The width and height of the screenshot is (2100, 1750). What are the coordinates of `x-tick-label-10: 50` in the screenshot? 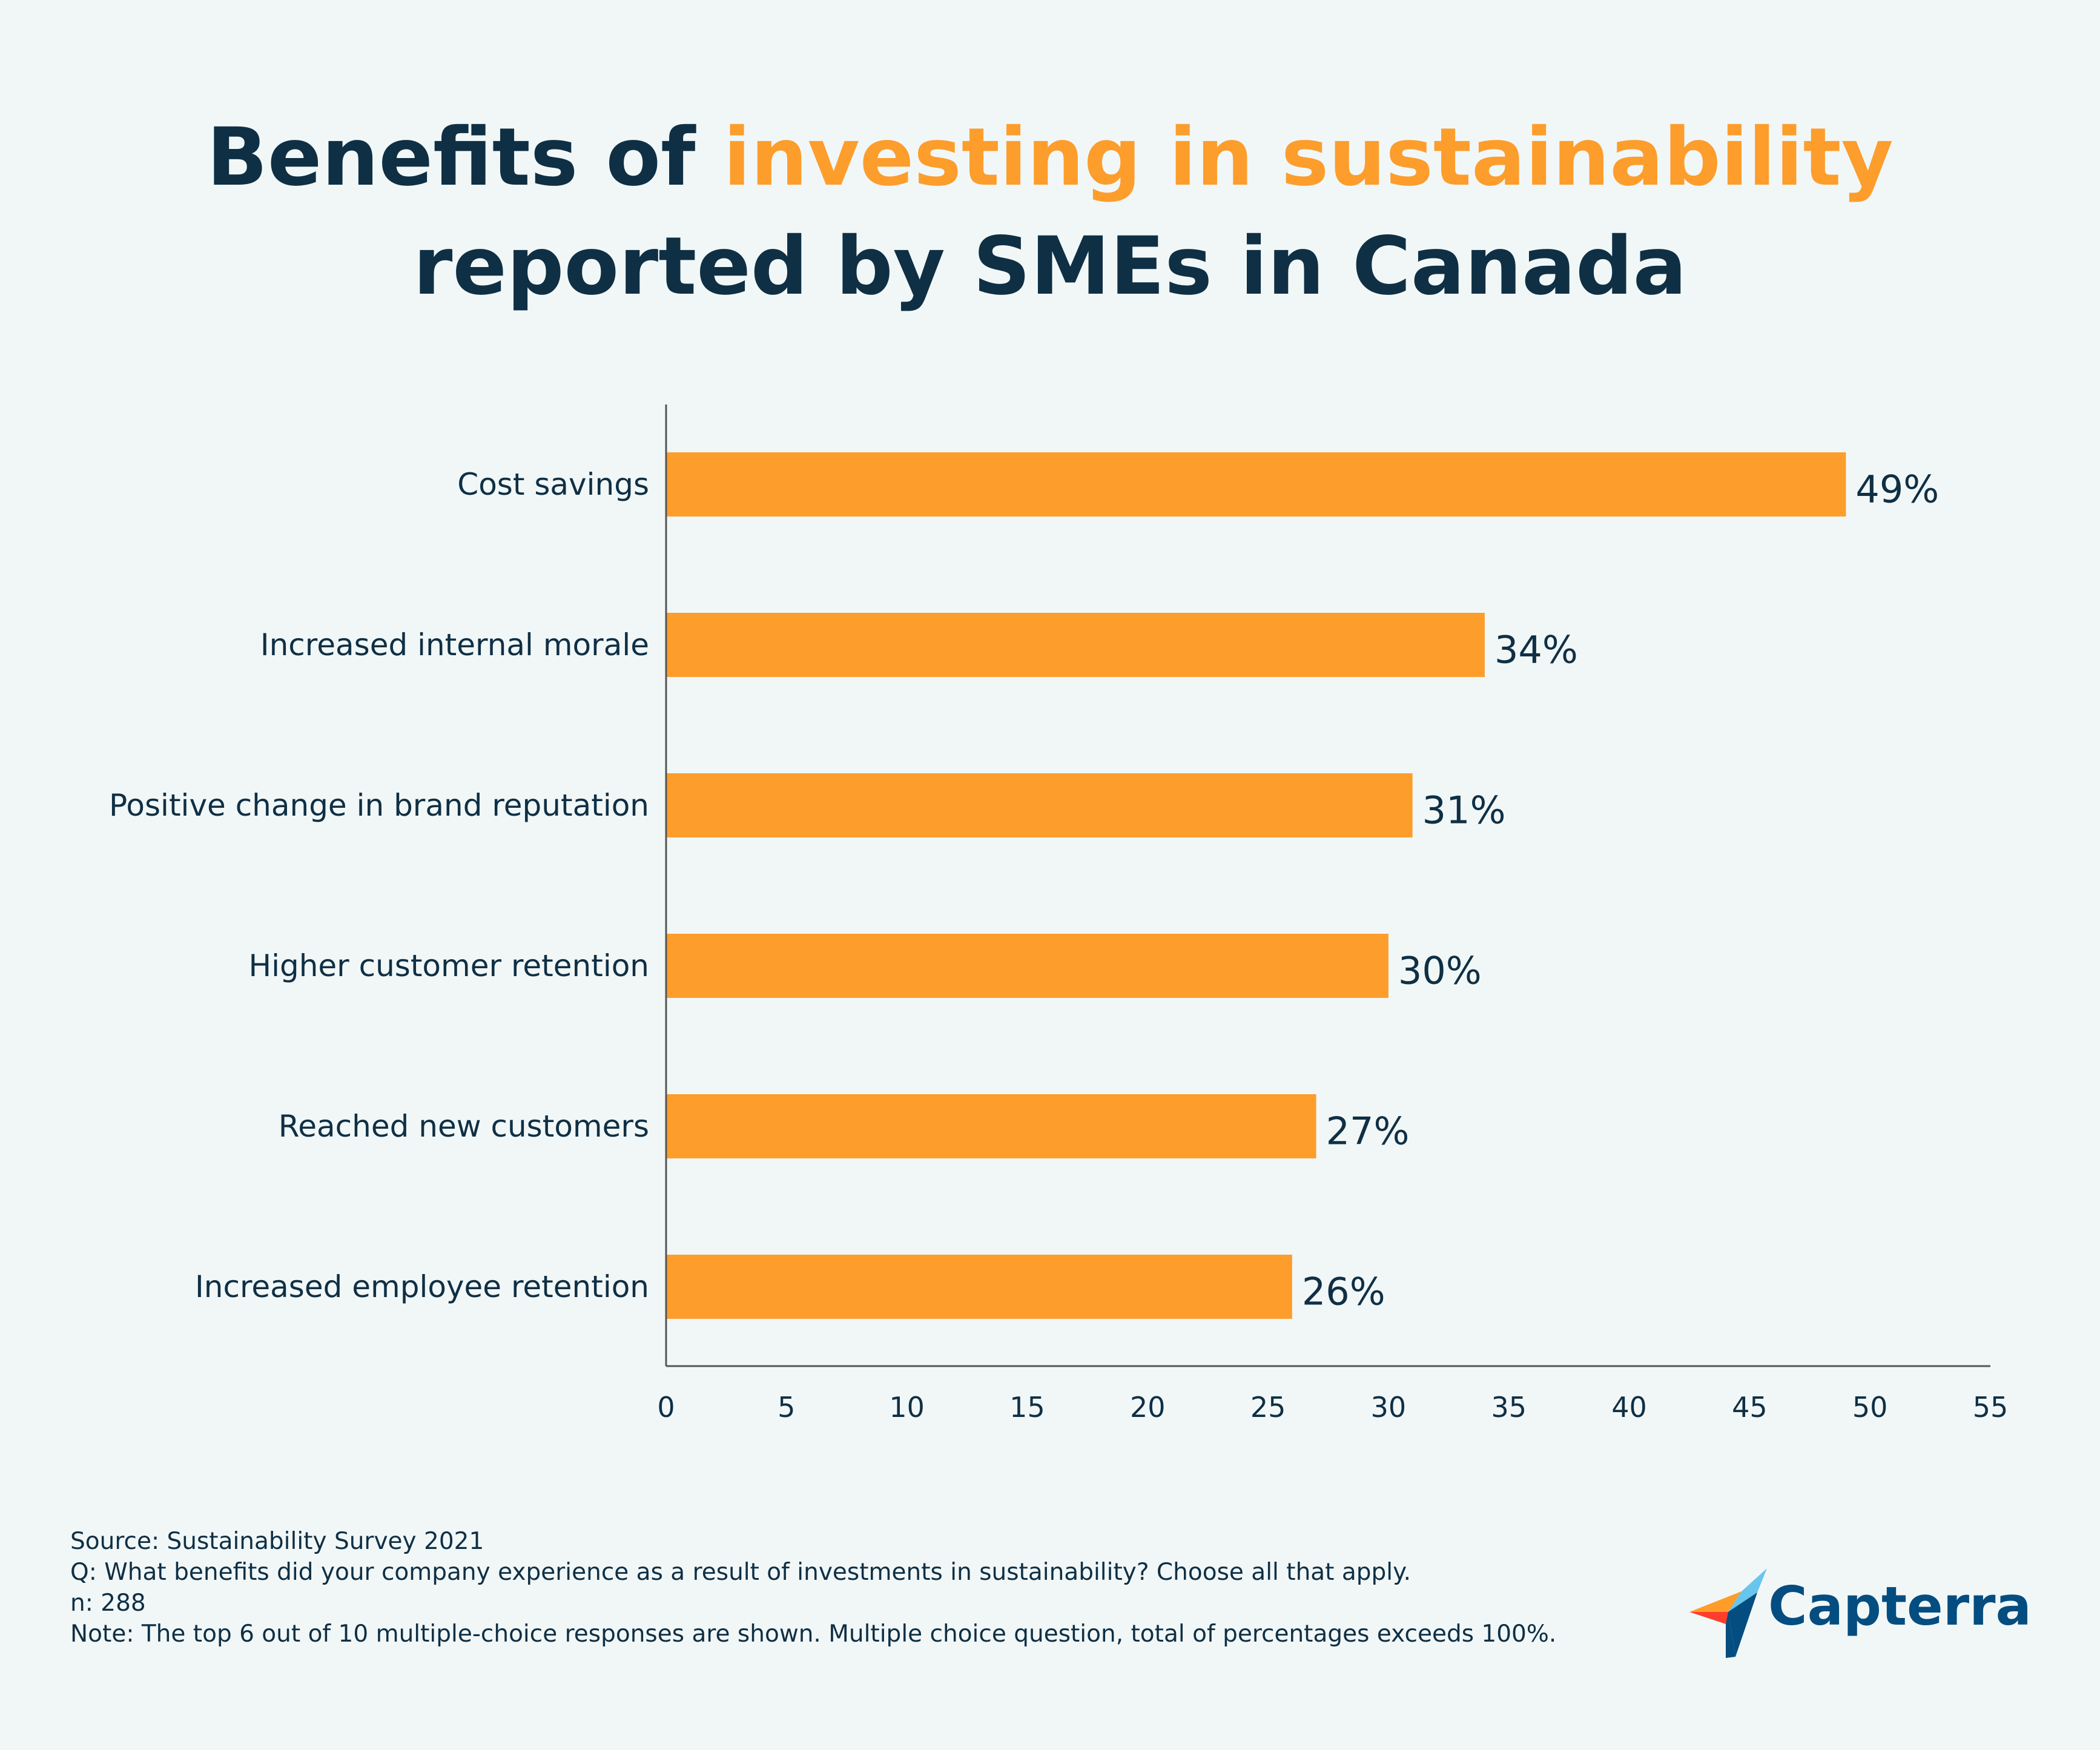 It's located at (1870, 1407).